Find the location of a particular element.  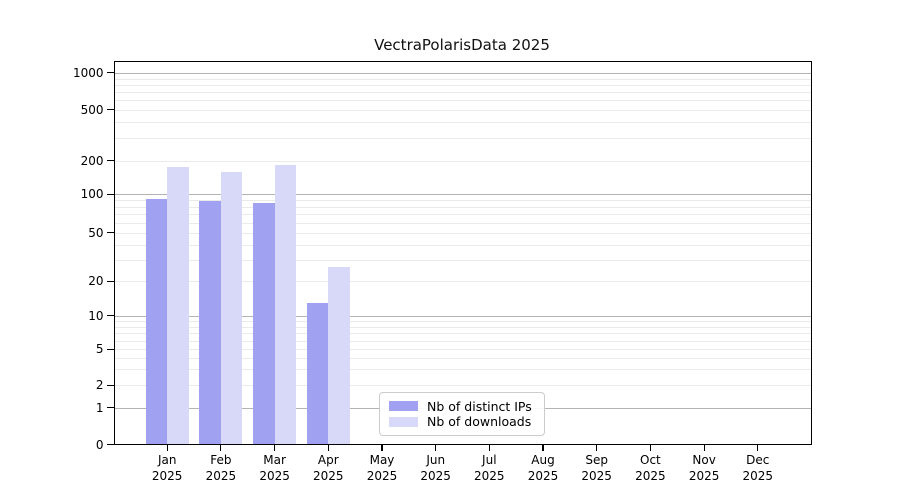

x-tick-label: Jan 2025 is located at coordinates (167, 468).